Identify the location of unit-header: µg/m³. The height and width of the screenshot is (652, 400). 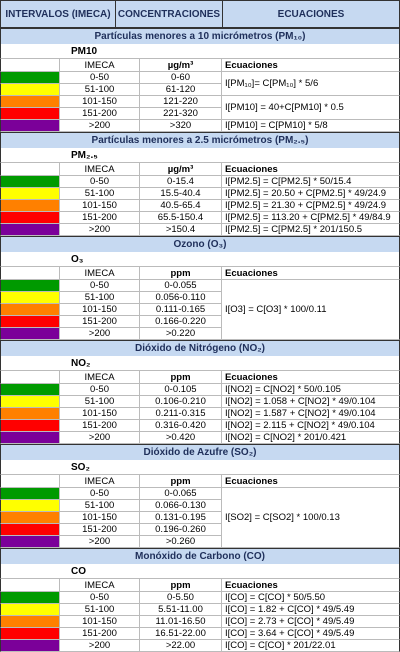
(181, 169).